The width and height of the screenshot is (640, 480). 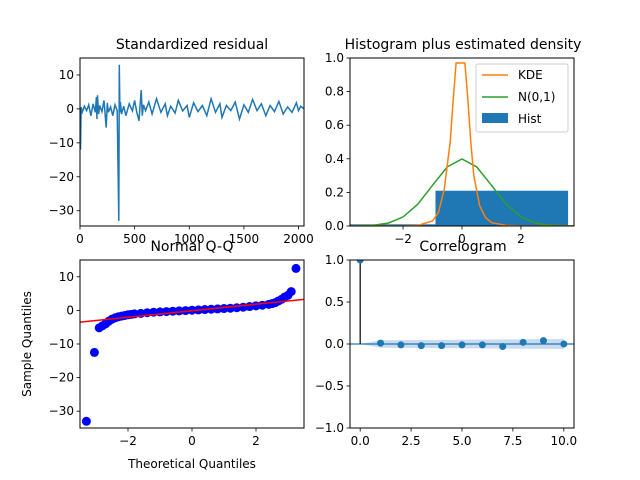 What do you see at coordinates (192, 45) in the screenshot?
I see `standardized-residual-title: Standardized residual` at bounding box center [192, 45].